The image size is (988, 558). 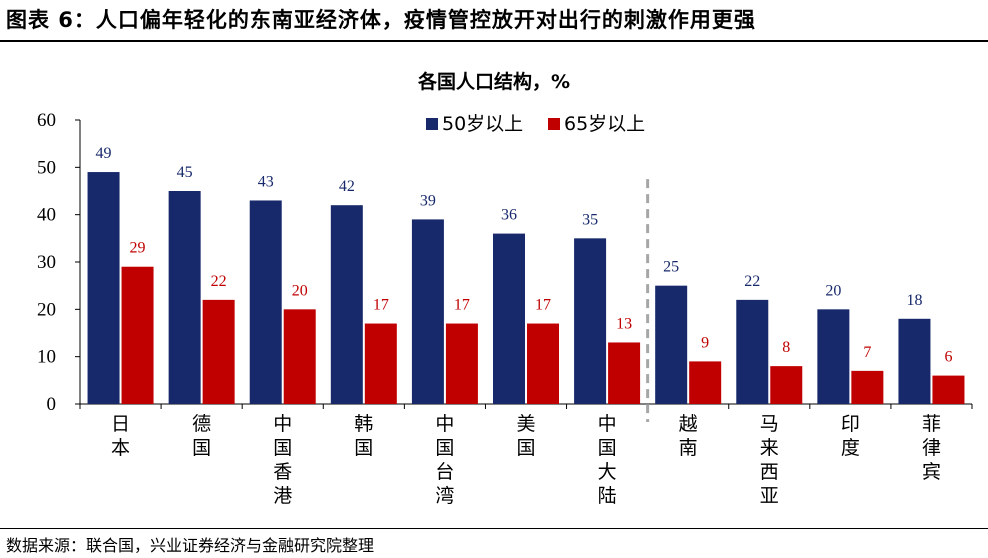 What do you see at coordinates (347, 186) in the screenshot?
I see `data-label-50plus-3: 42` at bounding box center [347, 186].